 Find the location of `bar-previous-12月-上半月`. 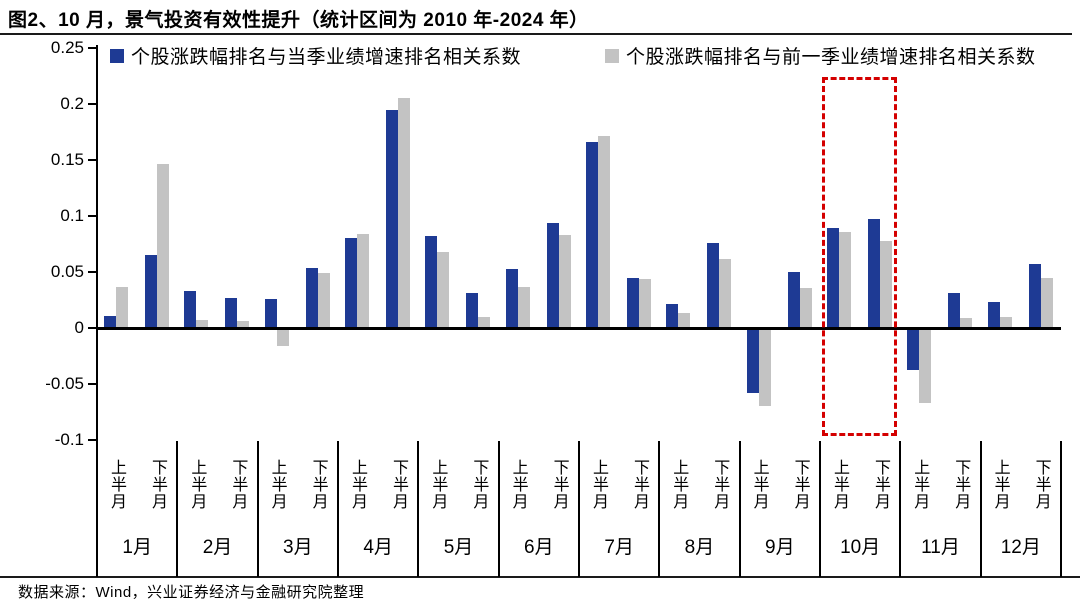

bar-previous-12月-上半月 is located at coordinates (1005, 322).